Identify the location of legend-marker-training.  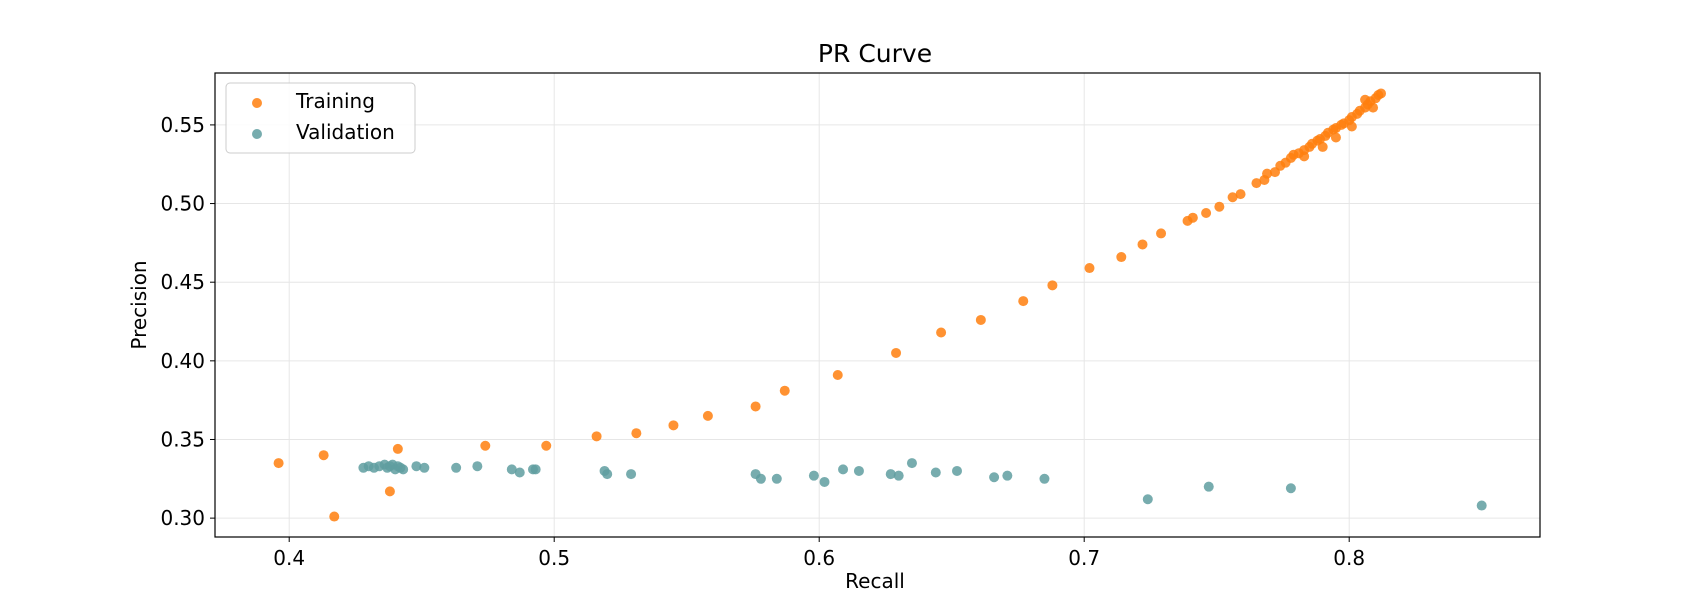
(257, 103).